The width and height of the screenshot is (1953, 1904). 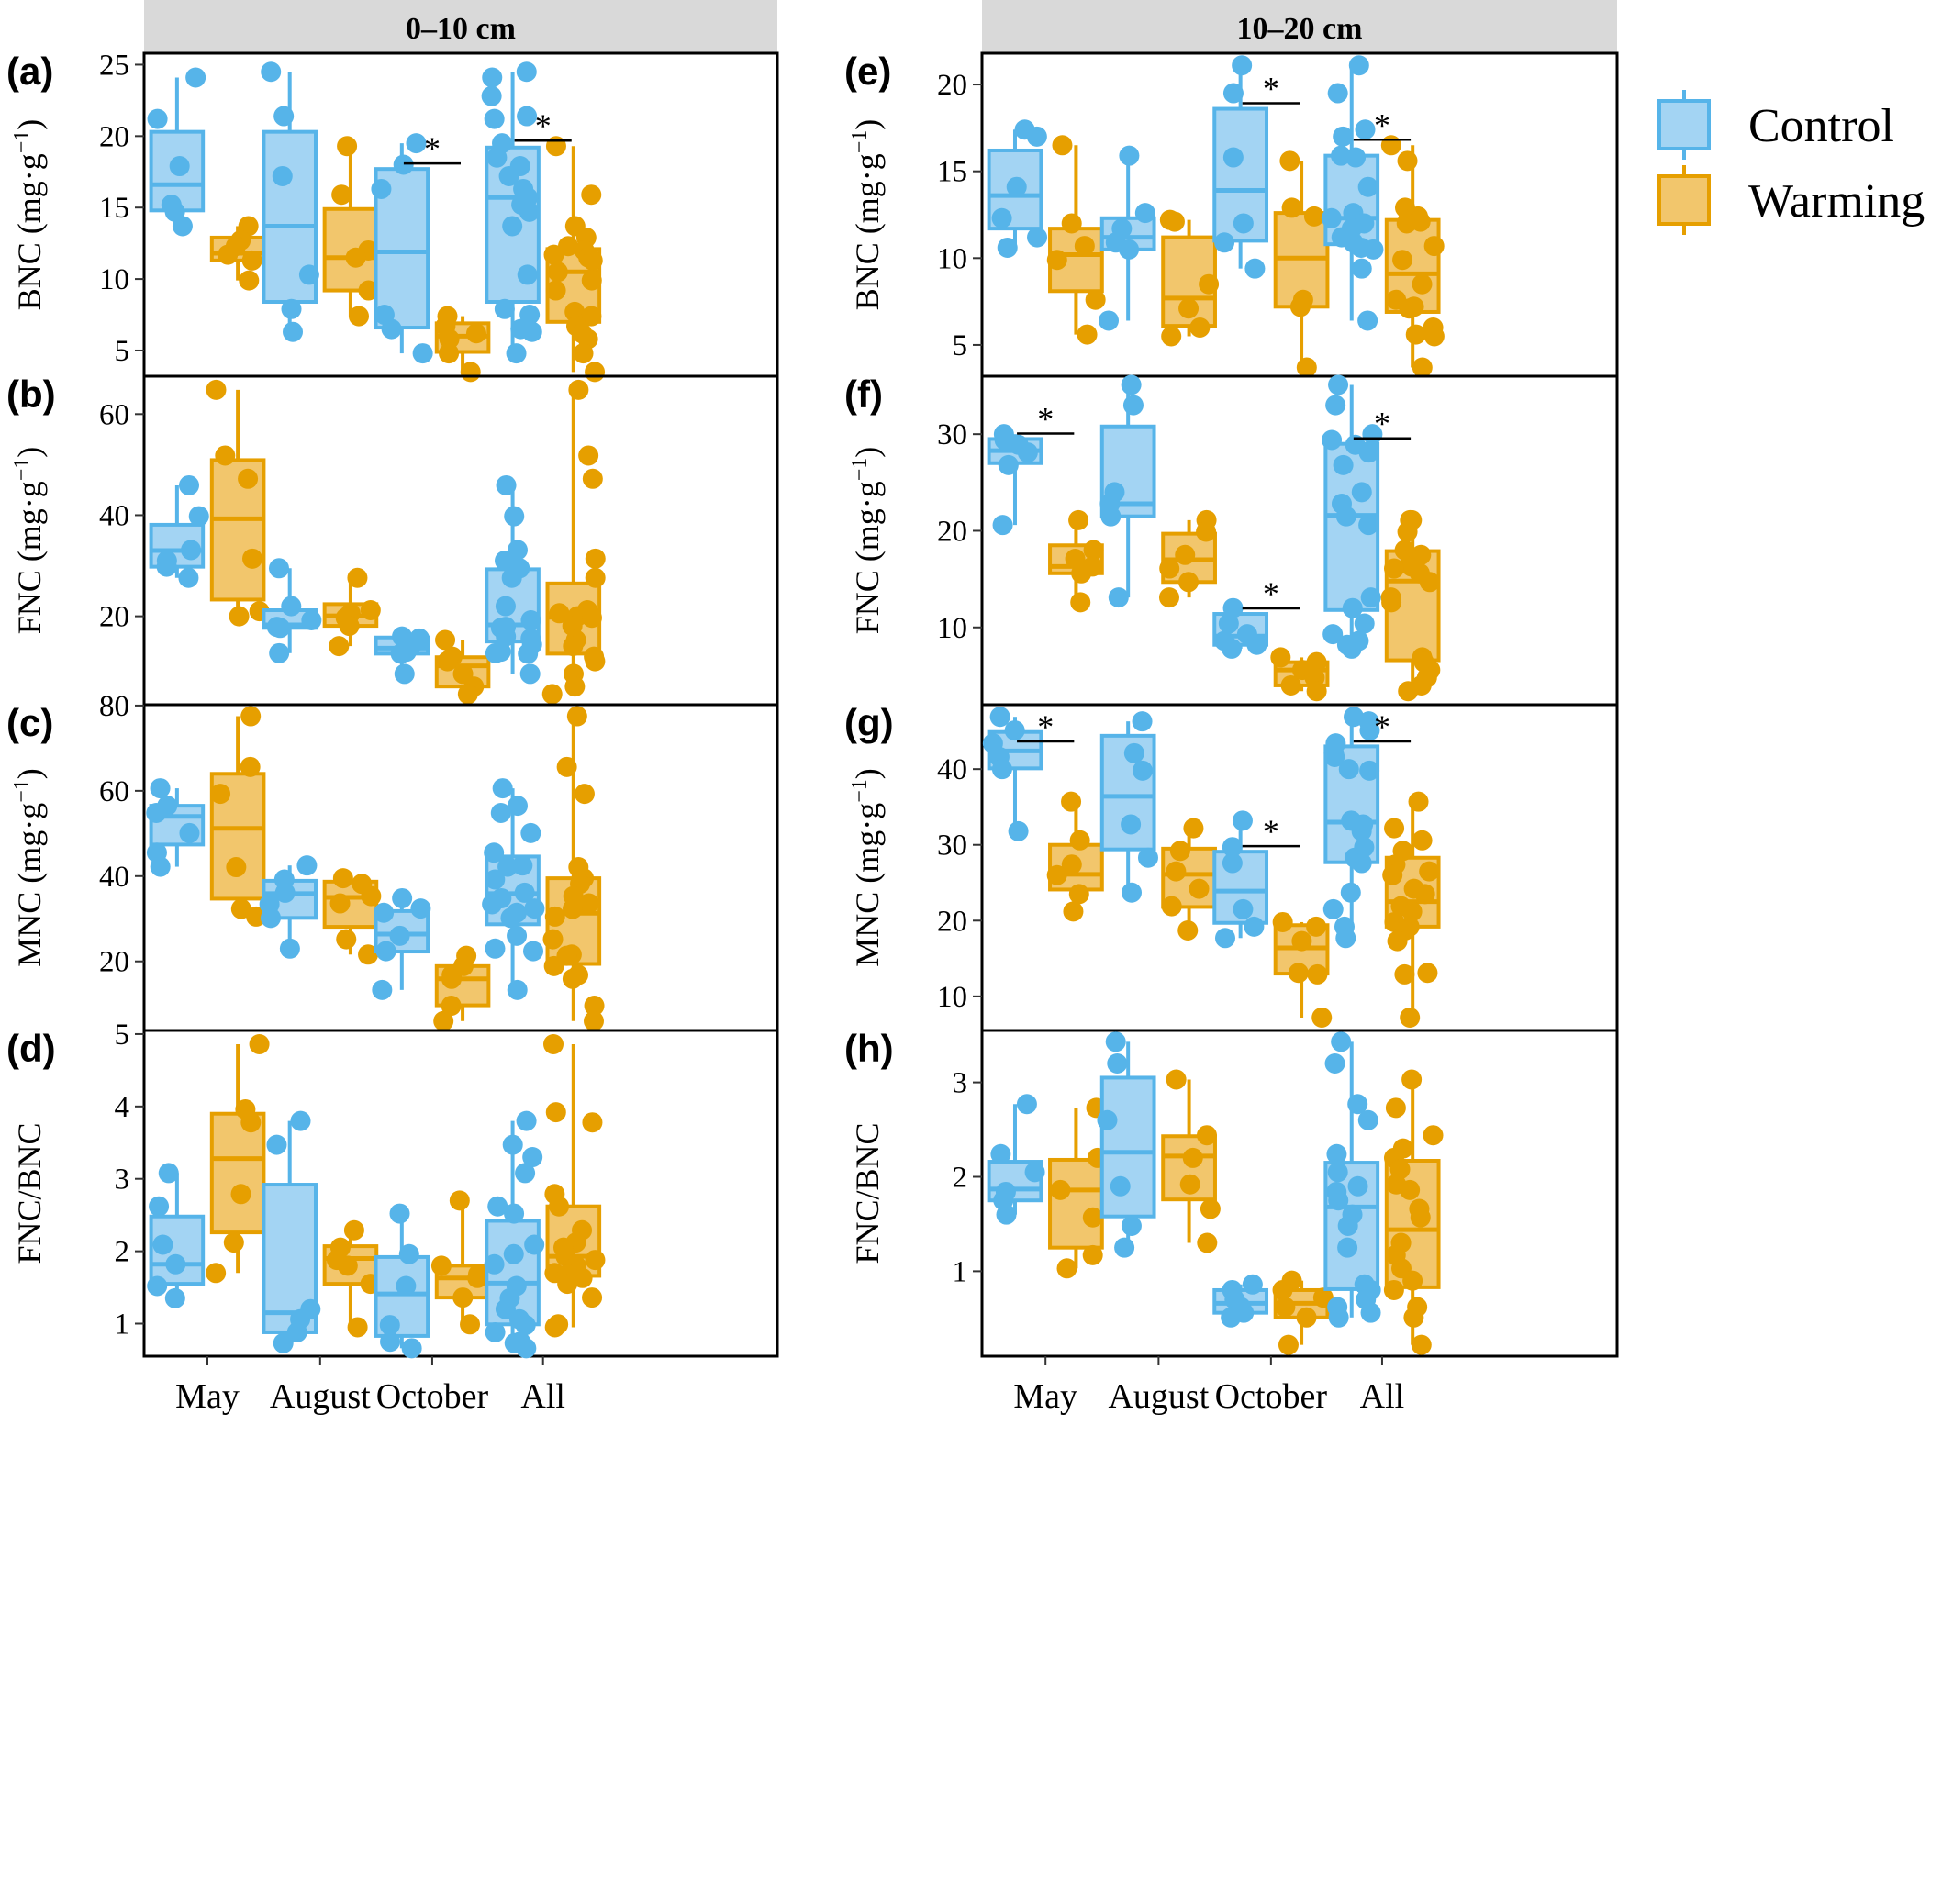 What do you see at coordinates (952, 258) in the screenshot?
I see `y-tick-label: 10` at bounding box center [952, 258].